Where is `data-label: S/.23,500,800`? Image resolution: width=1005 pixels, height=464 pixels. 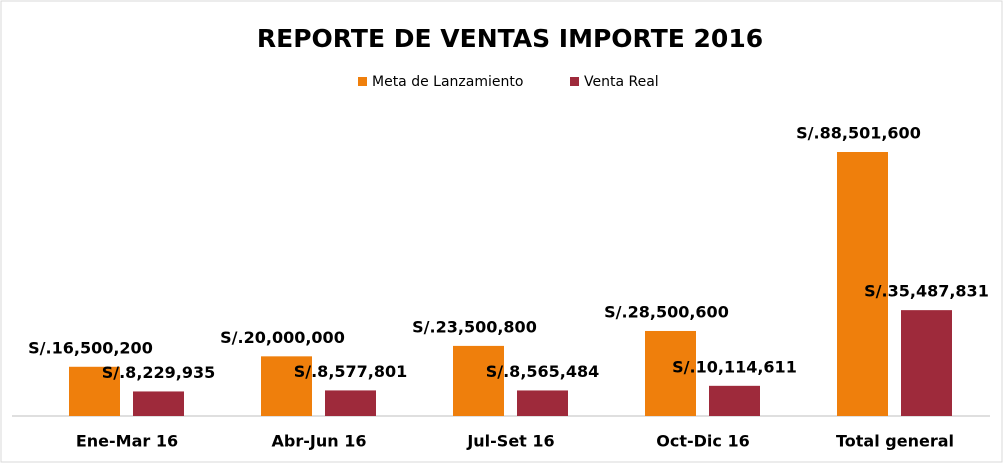
data-label: S/.23,500,800 is located at coordinates (474, 326).